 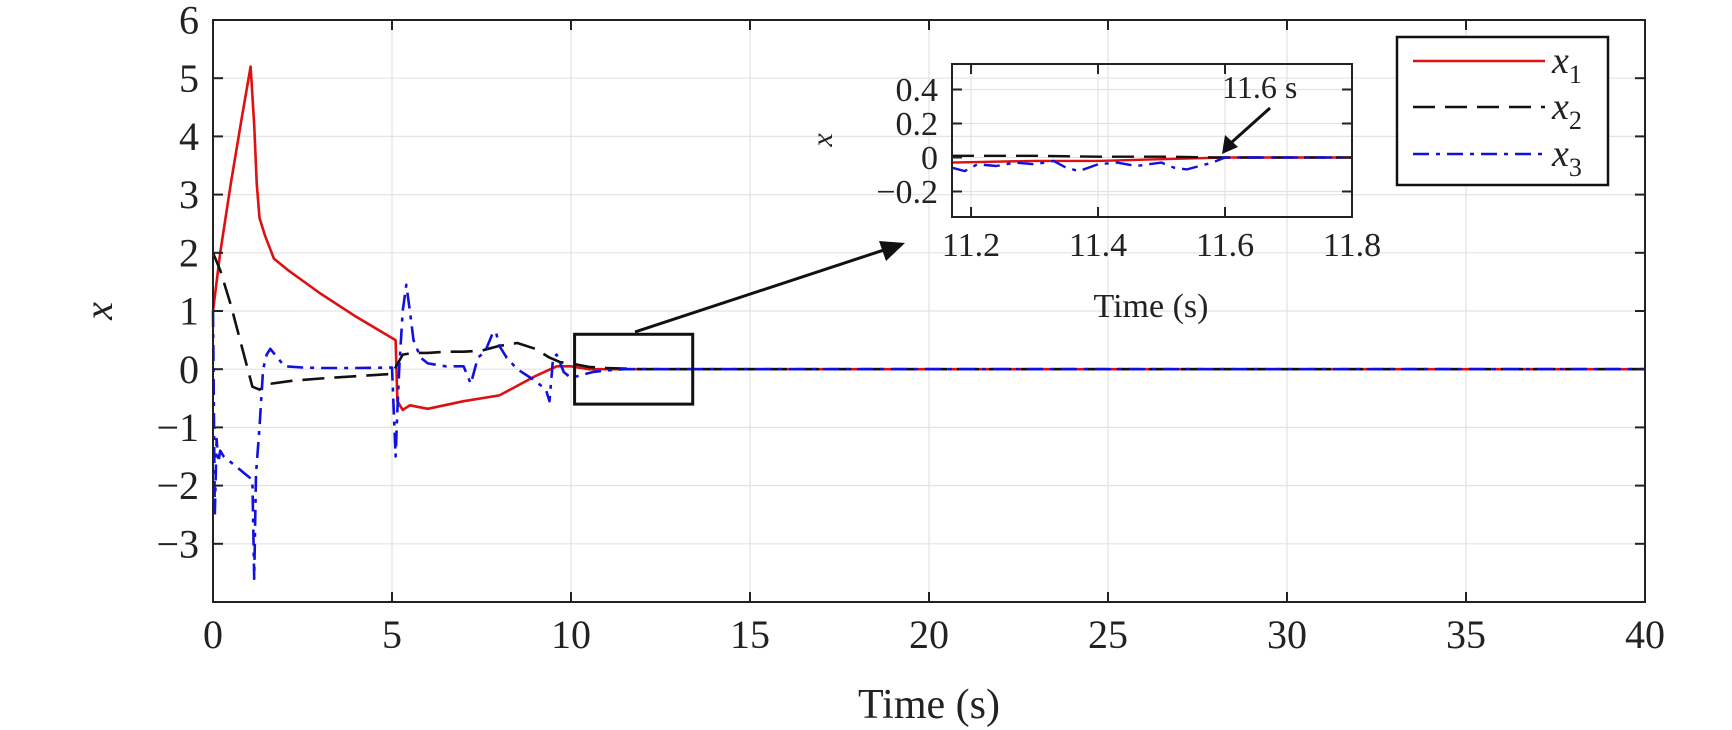 I want to click on main-y-tick-label: 4, so click(x=189, y=136).